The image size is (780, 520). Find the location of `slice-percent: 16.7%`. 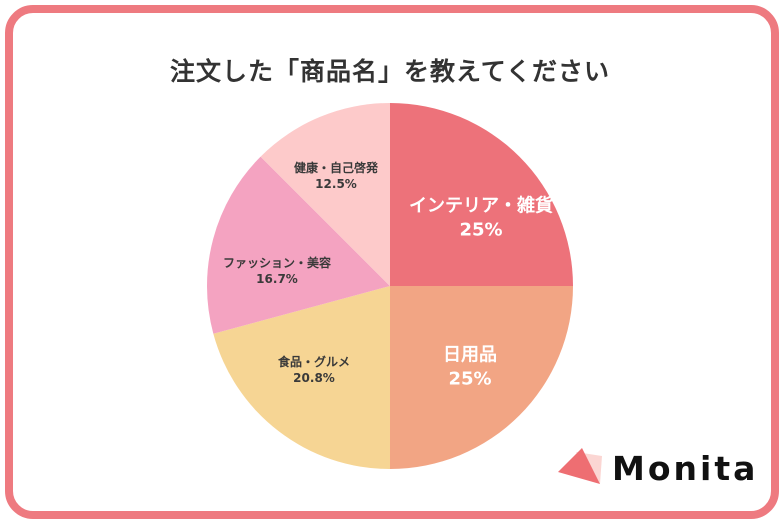

slice-percent: 16.7% is located at coordinates (277, 279).